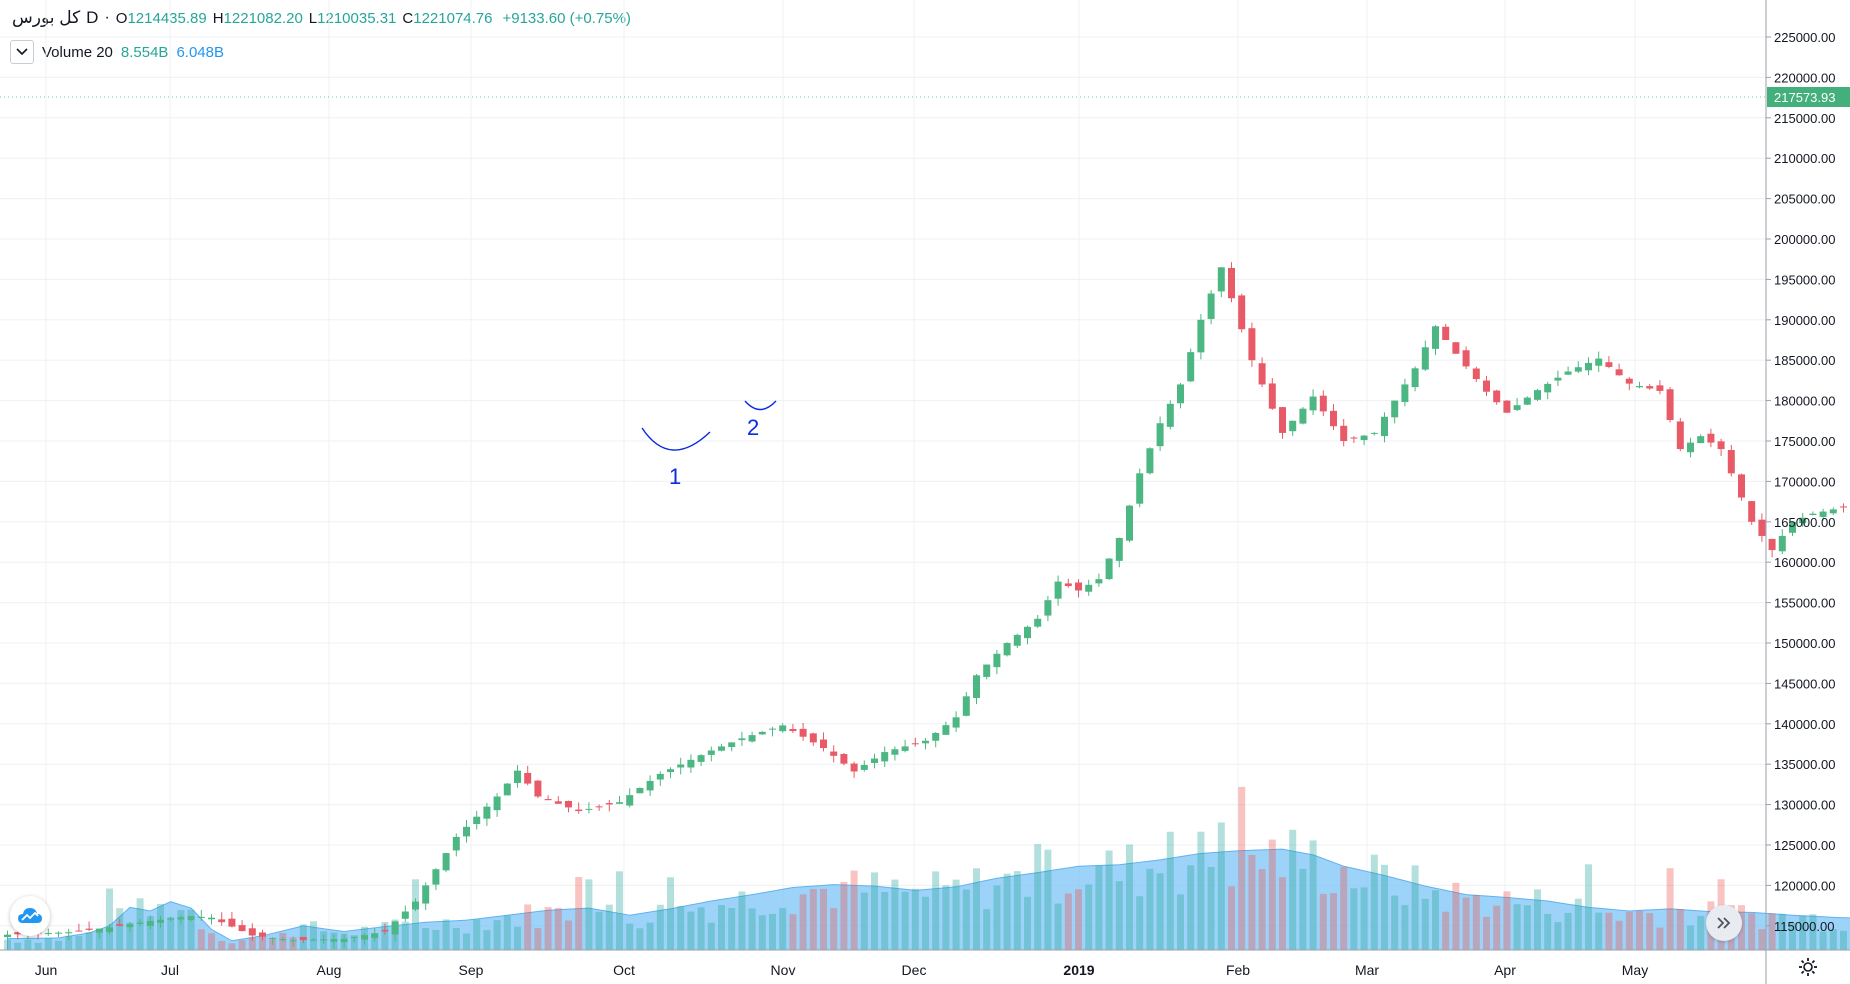 This screenshot has width=1850, height=984. Describe the element at coordinates (1804, 926) in the screenshot. I see `price-tick-label: 115000.00` at that location.